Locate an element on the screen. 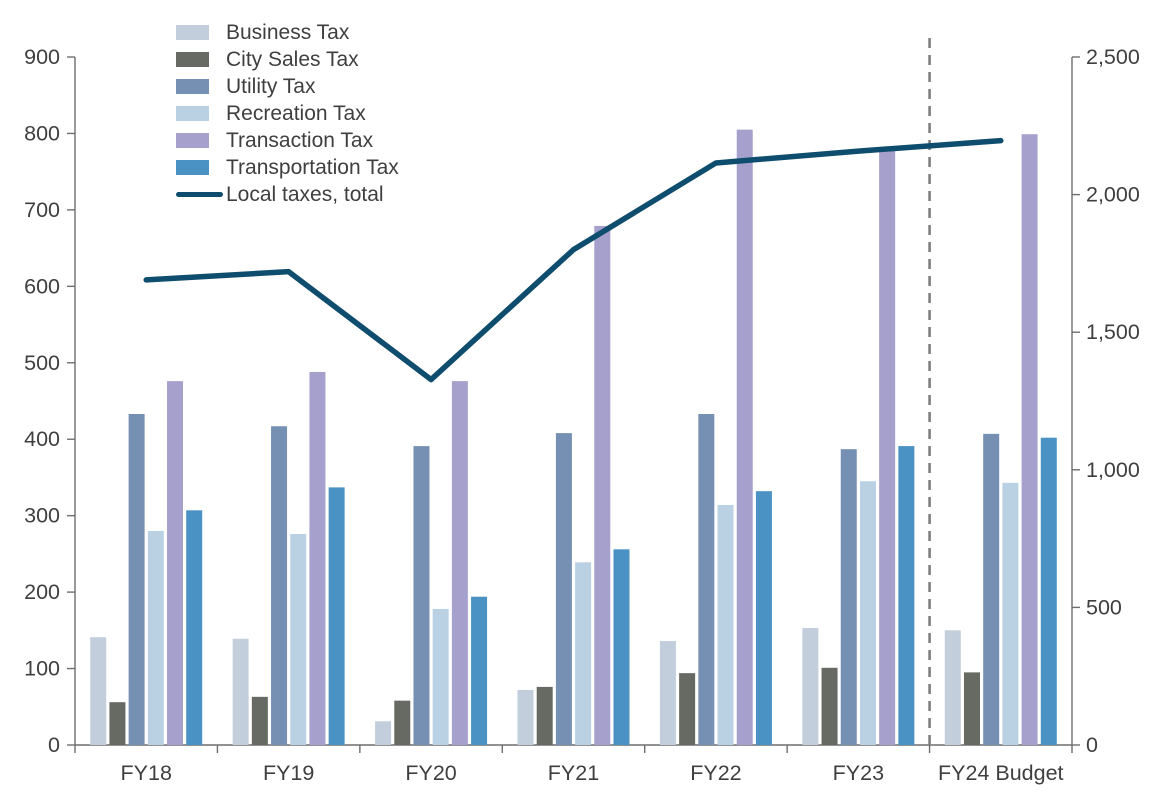  bar-transportation-tax-fy23 is located at coordinates (906, 595).